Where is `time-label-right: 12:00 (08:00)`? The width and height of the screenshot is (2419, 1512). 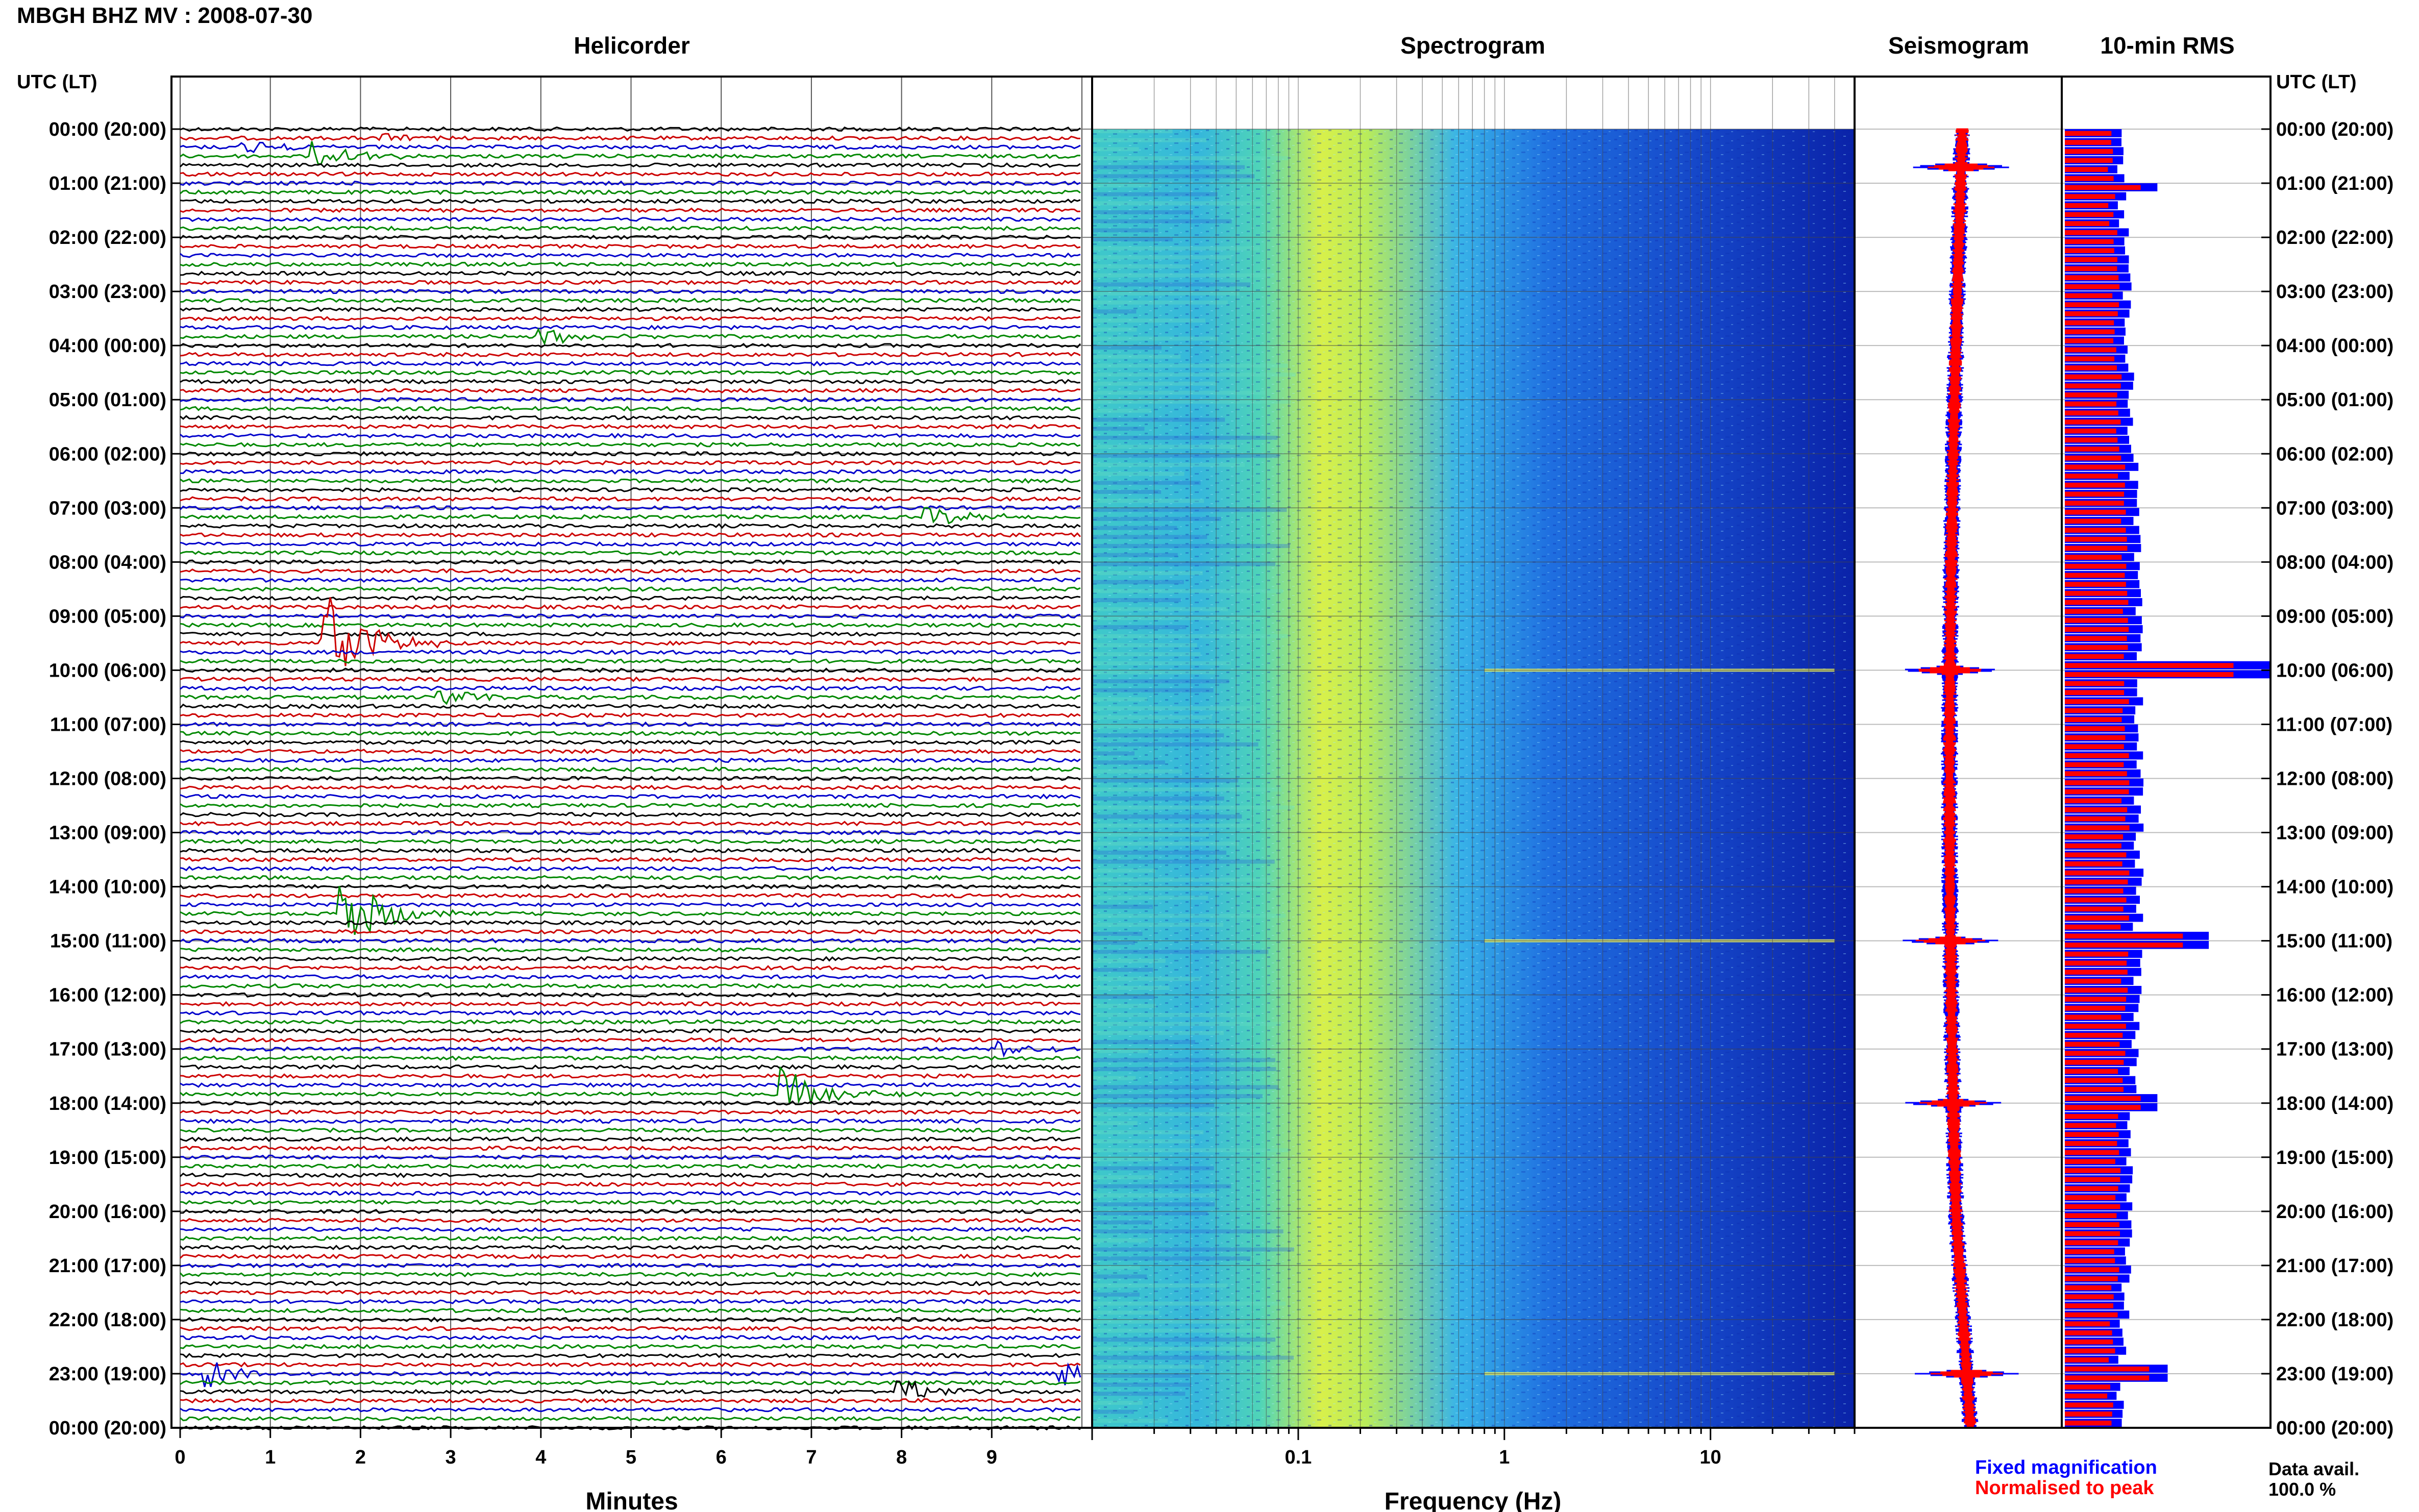 time-label-right: 12:00 (08:00) is located at coordinates (2334, 779).